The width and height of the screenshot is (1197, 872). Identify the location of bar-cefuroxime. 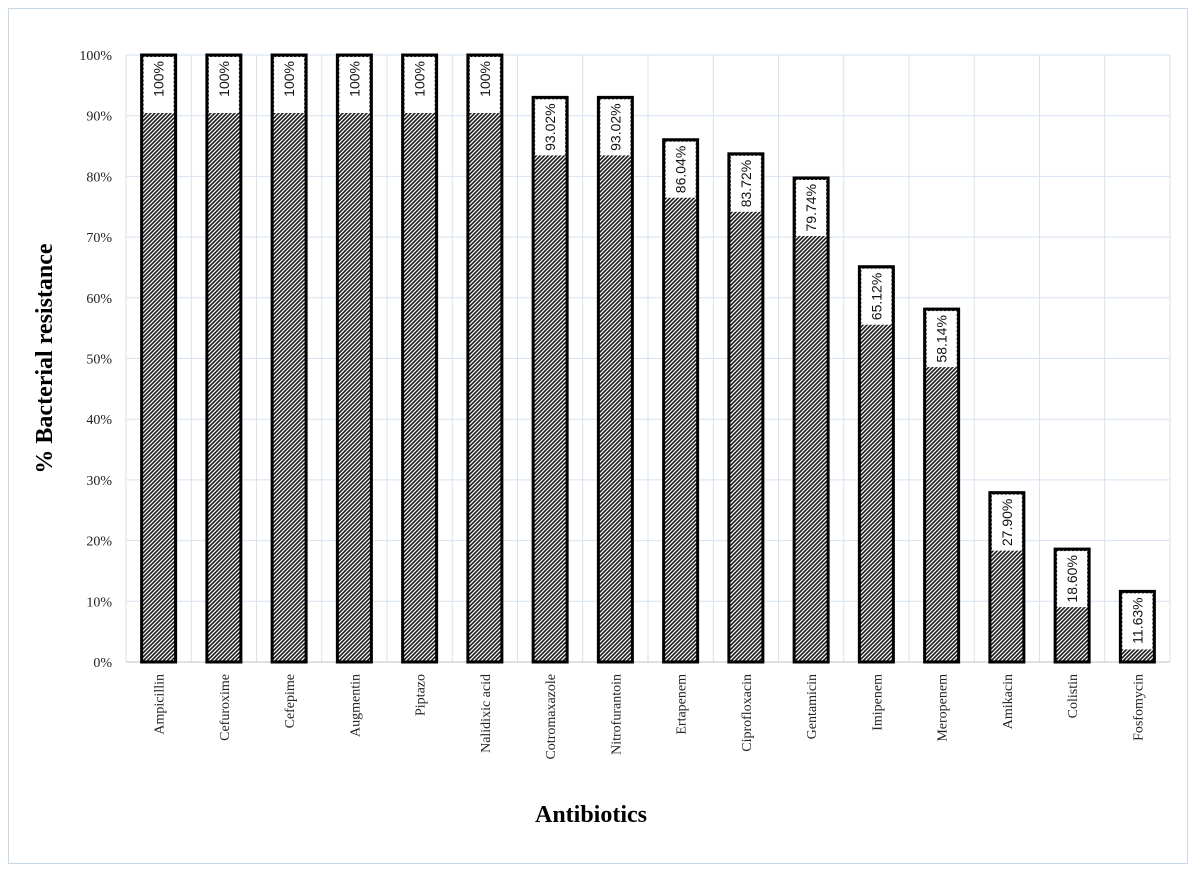
(224, 358).